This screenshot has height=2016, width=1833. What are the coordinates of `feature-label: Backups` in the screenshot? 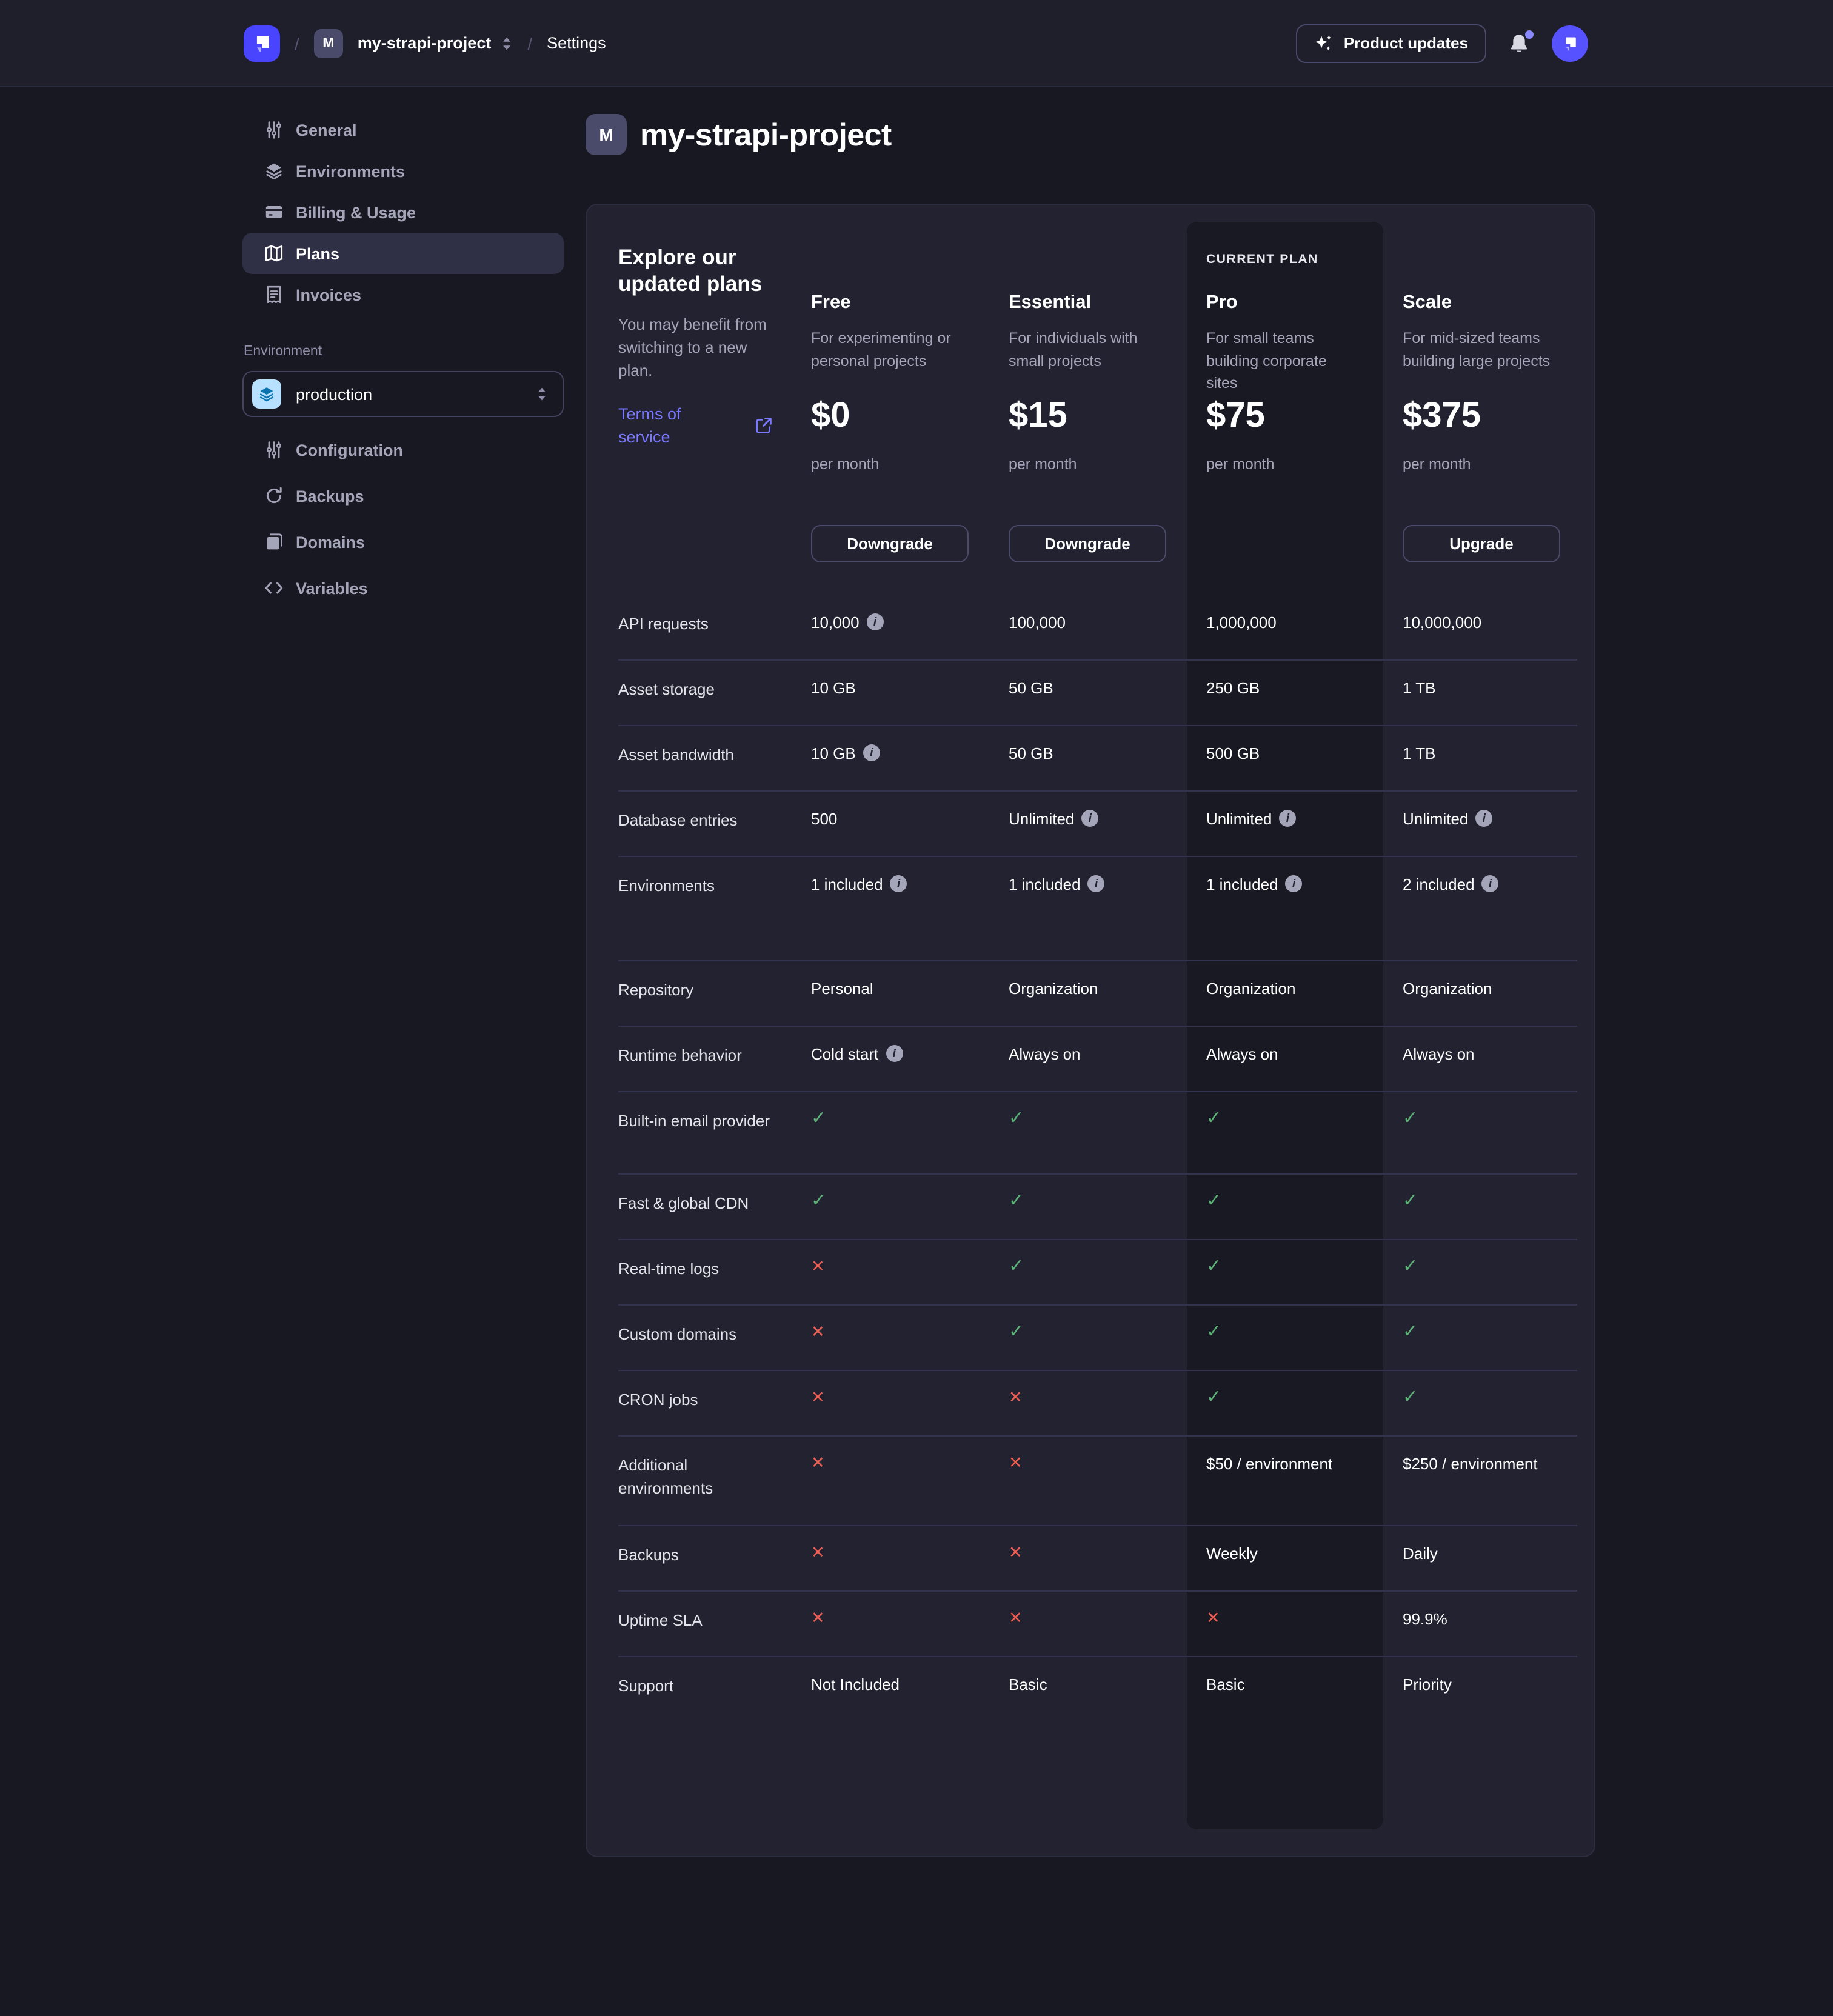 It's located at (648, 1555).